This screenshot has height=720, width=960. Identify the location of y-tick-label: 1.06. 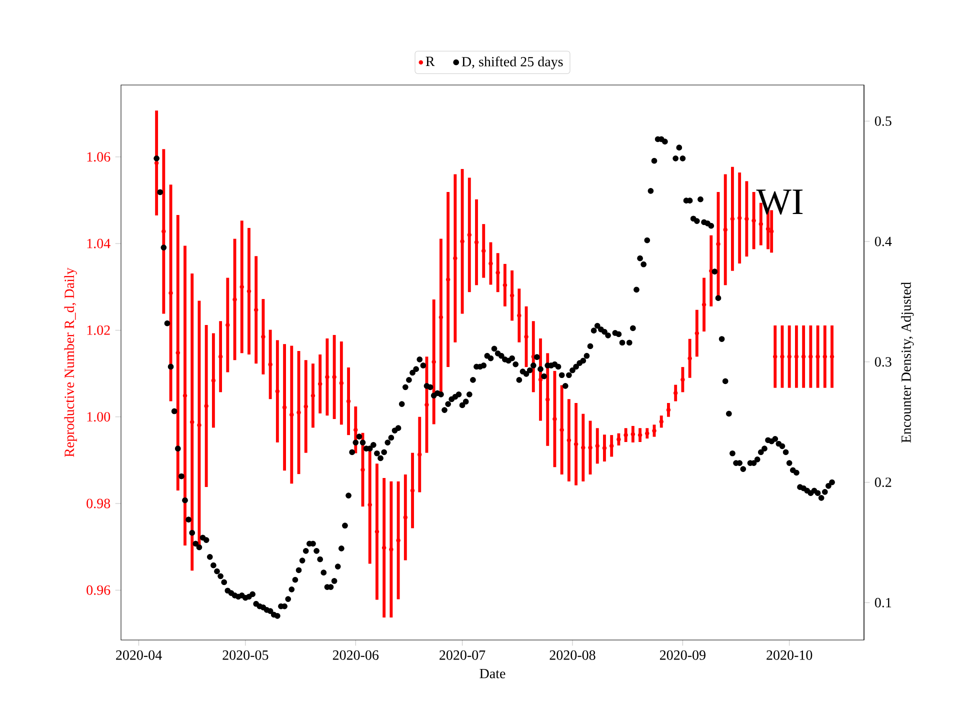
(98, 157).